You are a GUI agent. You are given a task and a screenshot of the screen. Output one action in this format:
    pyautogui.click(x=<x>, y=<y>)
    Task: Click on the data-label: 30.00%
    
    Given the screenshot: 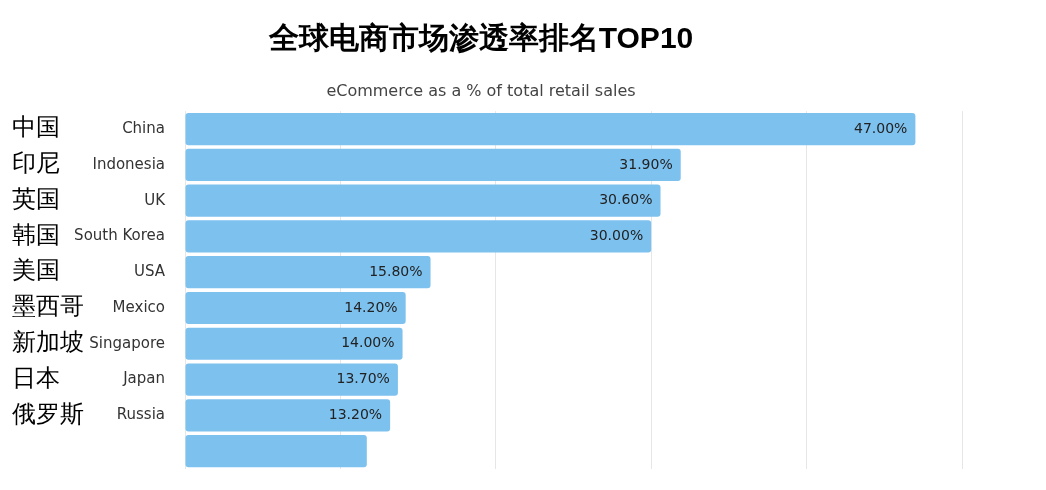 What is the action you would take?
    pyautogui.click(x=616, y=235)
    